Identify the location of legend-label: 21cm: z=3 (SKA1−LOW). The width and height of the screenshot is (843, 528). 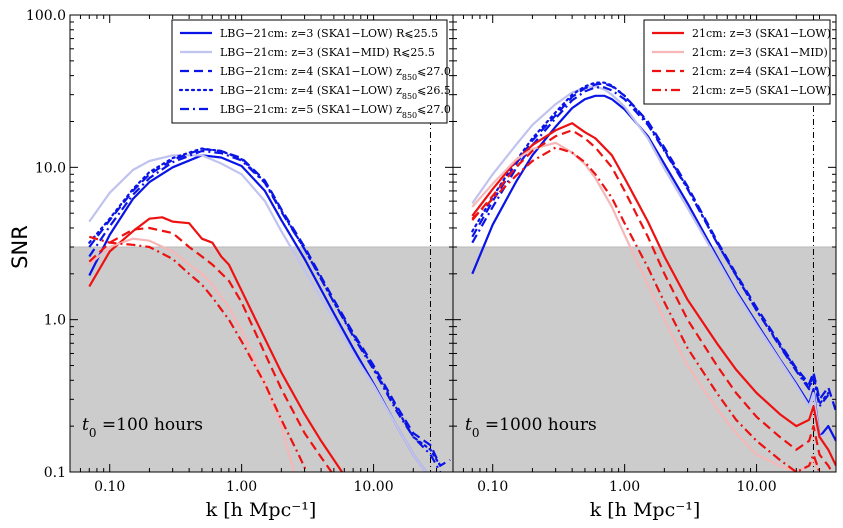
(761, 33).